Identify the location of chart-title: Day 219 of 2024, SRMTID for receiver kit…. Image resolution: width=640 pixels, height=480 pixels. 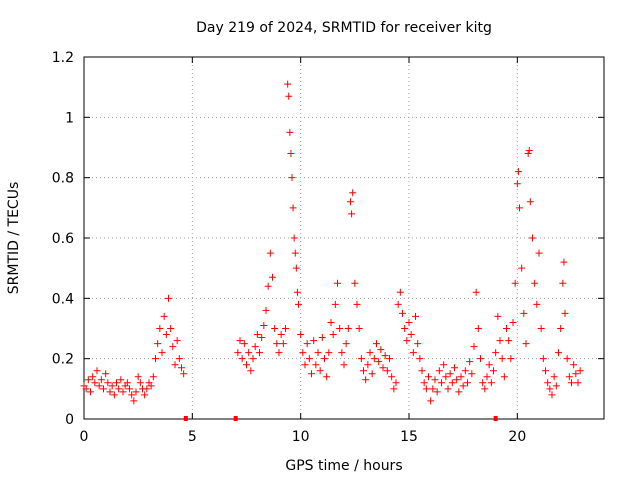
(344, 28).